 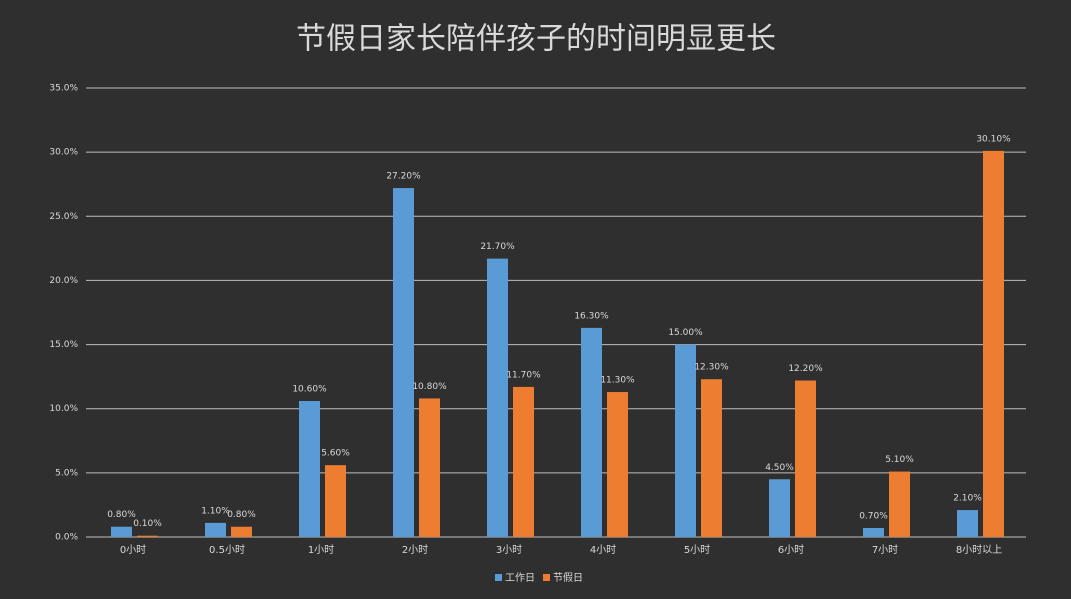 What do you see at coordinates (63, 281) in the screenshot?
I see `y-tick-label: 20.0%` at bounding box center [63, 281].